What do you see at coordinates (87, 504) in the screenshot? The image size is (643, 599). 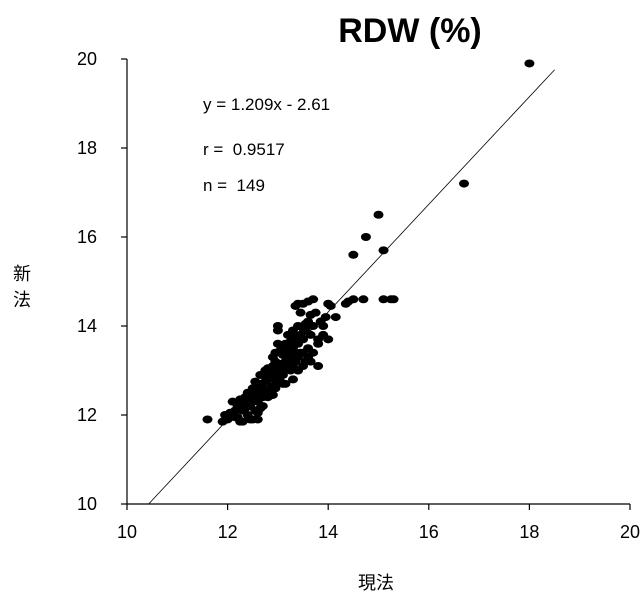 I see `y-tick-label: 10` at bounding box center [87, 504].